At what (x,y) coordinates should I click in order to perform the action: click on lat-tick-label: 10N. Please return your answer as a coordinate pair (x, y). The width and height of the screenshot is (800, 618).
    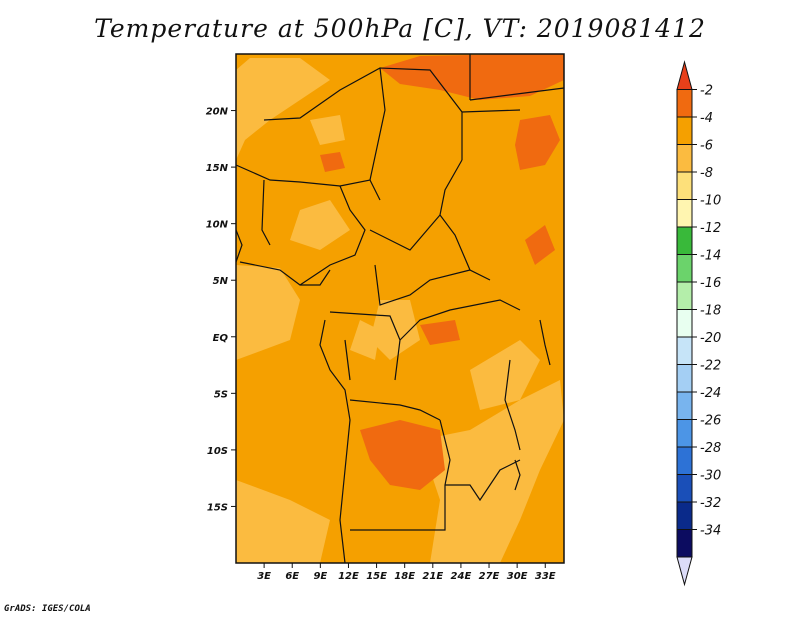
    Looking at the image, I should click on (217, 225).